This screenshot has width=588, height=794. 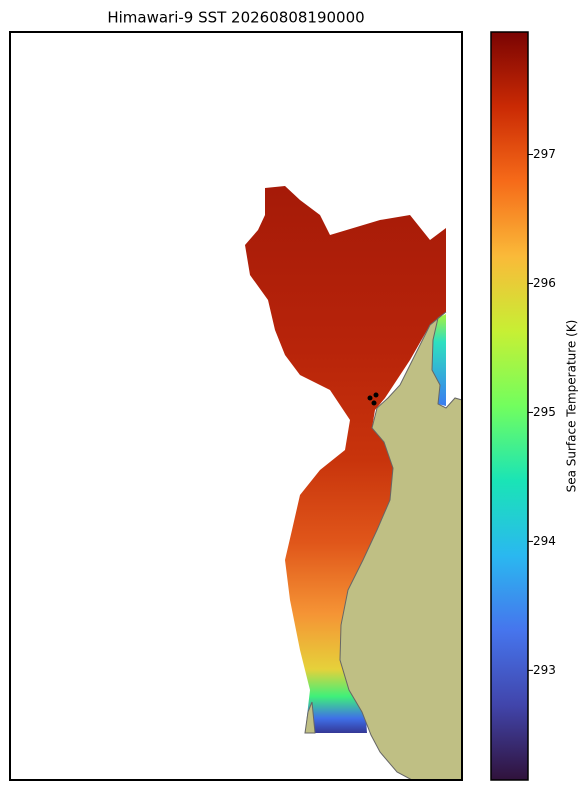 I want to click on colorbar-tick-label: 293, so click(x=544, y=670).